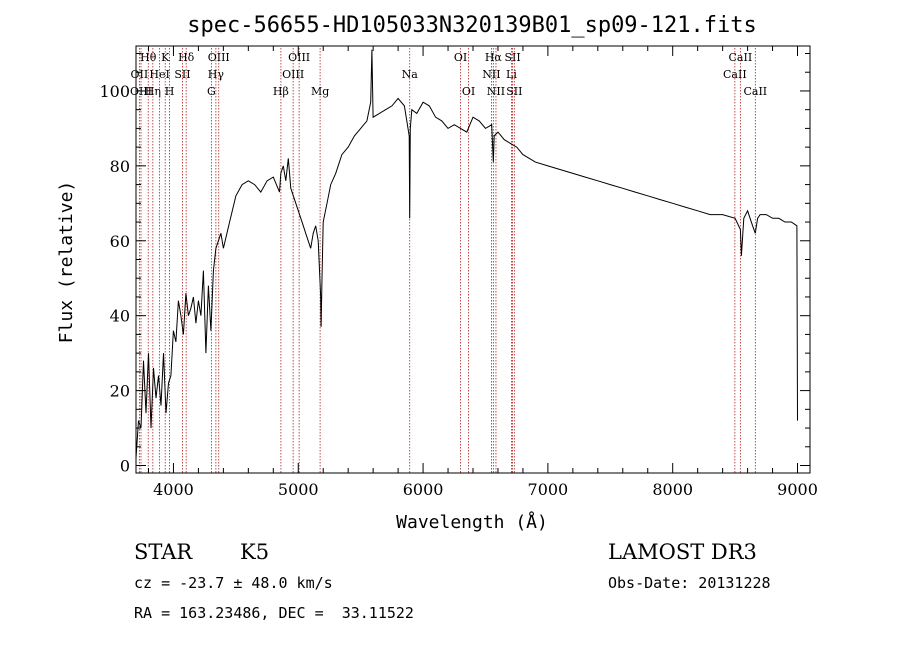 Image resolution: width=900 pixels, height=649 pixels. What do you see at coordinates (274, 613) in the screenshot?
I see `coordinates-readout: RA = 163.23486, DEC = 33.11522` at bounding box center [274, 613].